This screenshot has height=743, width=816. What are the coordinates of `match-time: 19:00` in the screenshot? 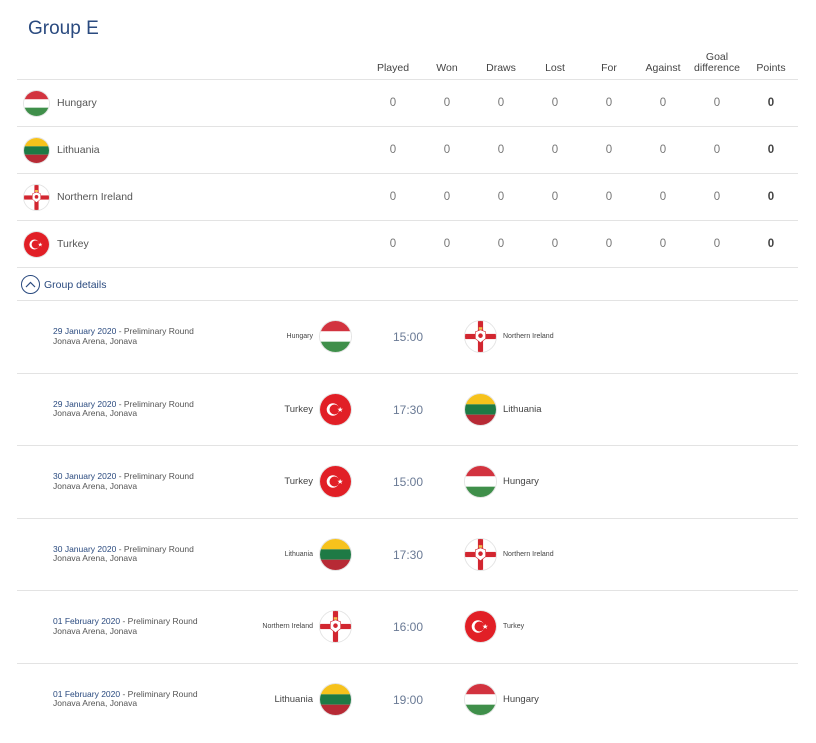 It's located at (408, 699).